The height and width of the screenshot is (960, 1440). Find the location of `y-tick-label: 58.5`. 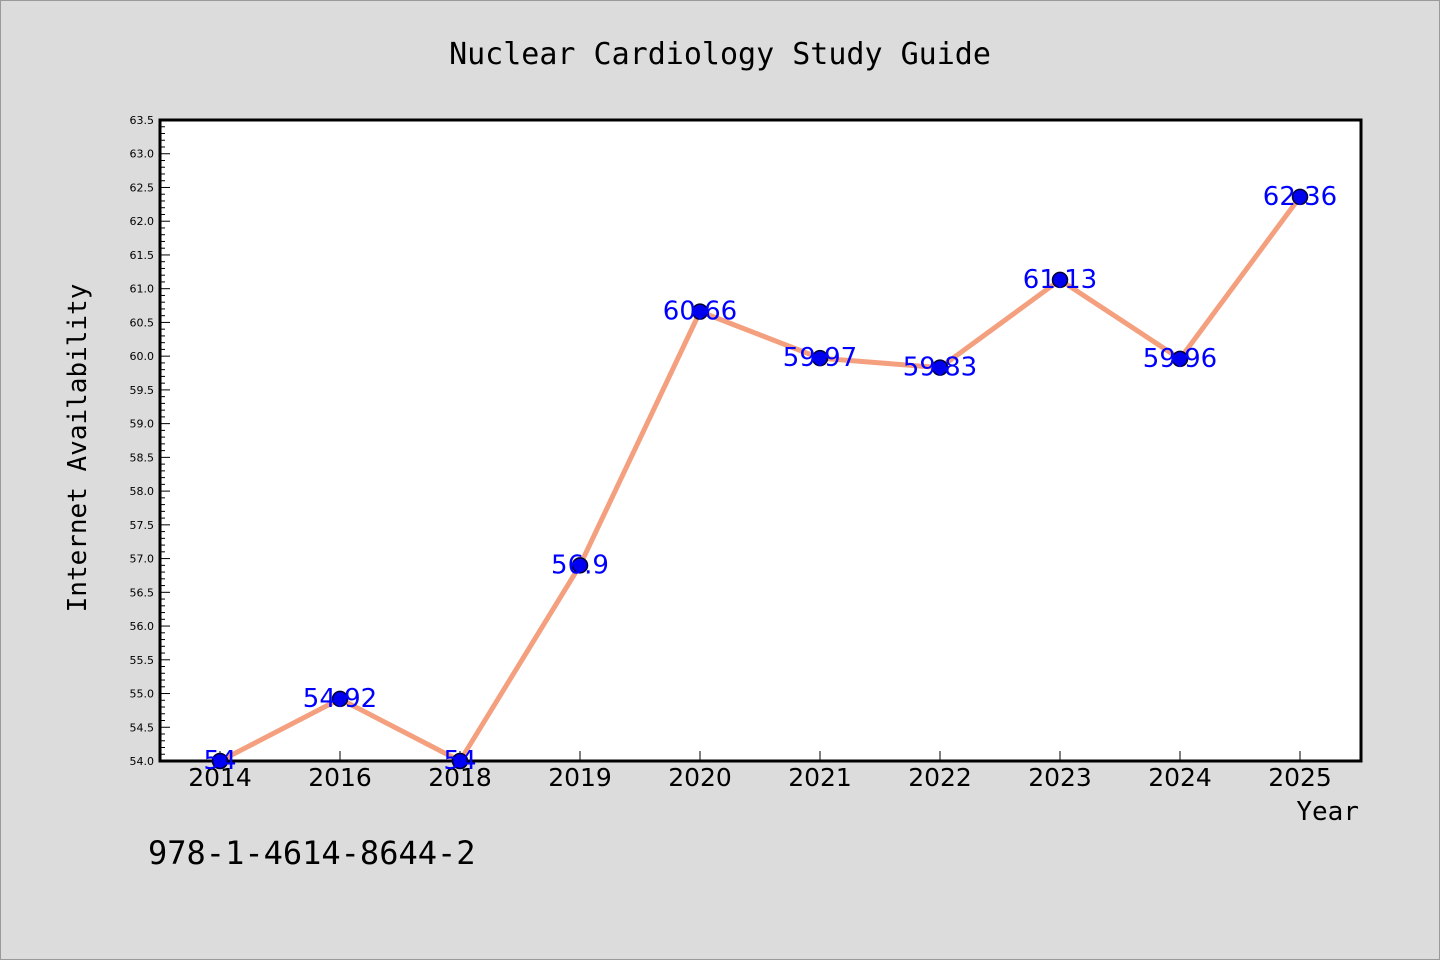

y-tick-label: 58.5 is located at coordinates (142, 457).